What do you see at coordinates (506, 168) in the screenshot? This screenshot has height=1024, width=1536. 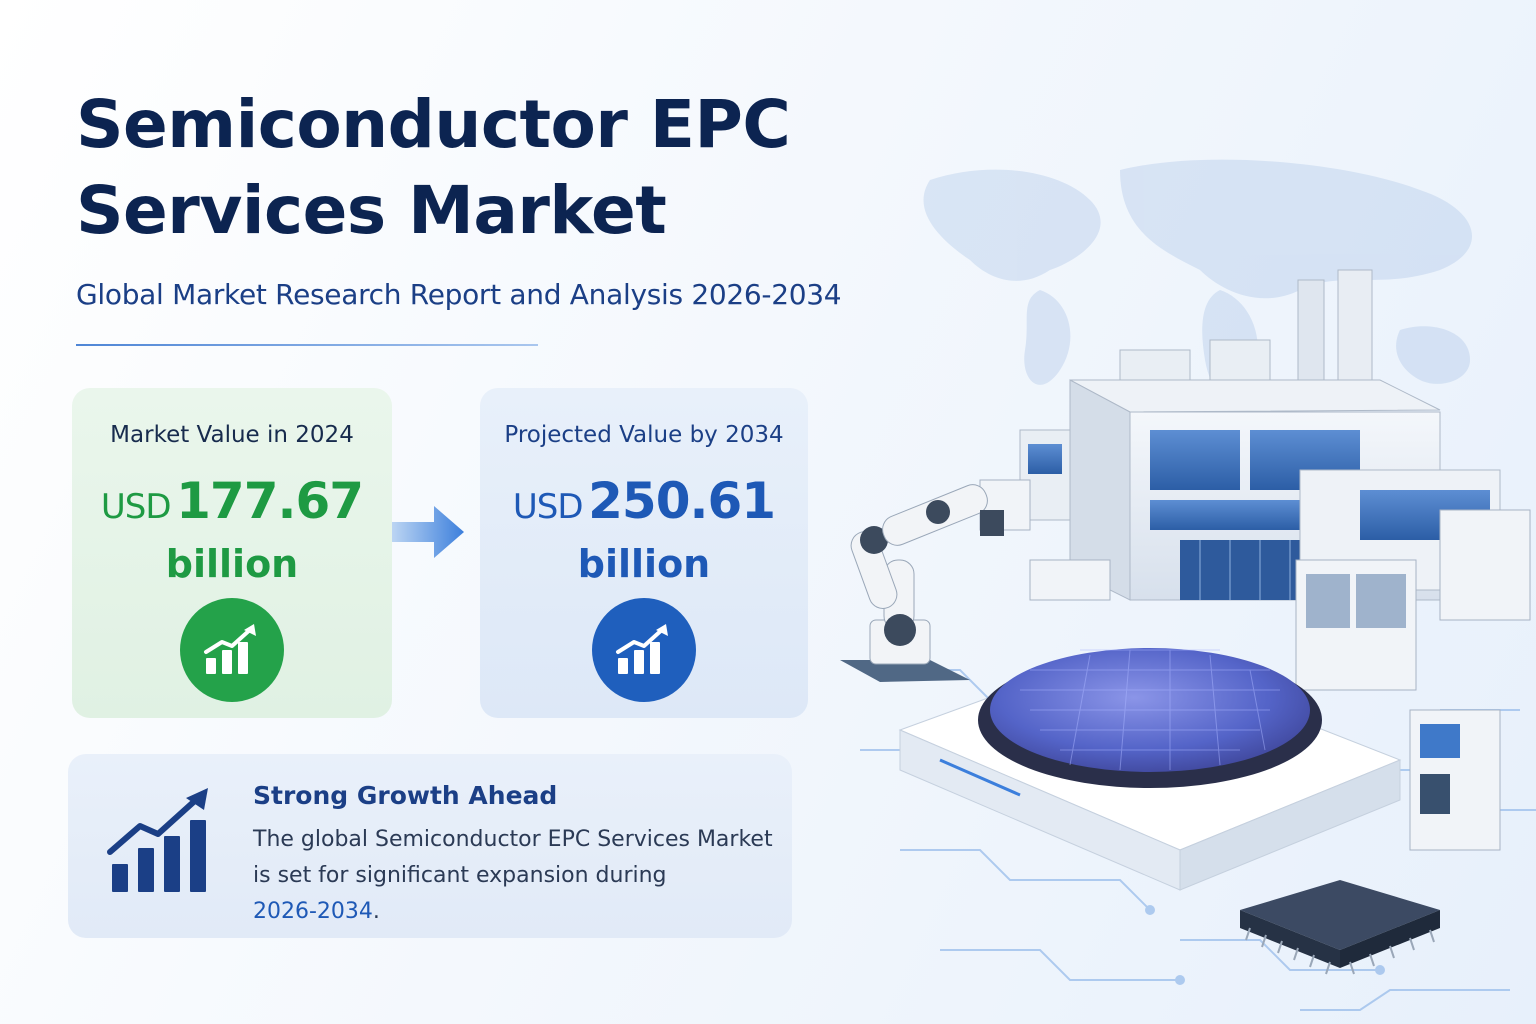 I see `page-title: Semiconductor EPC Services Market` at bounding box center [506, 168].